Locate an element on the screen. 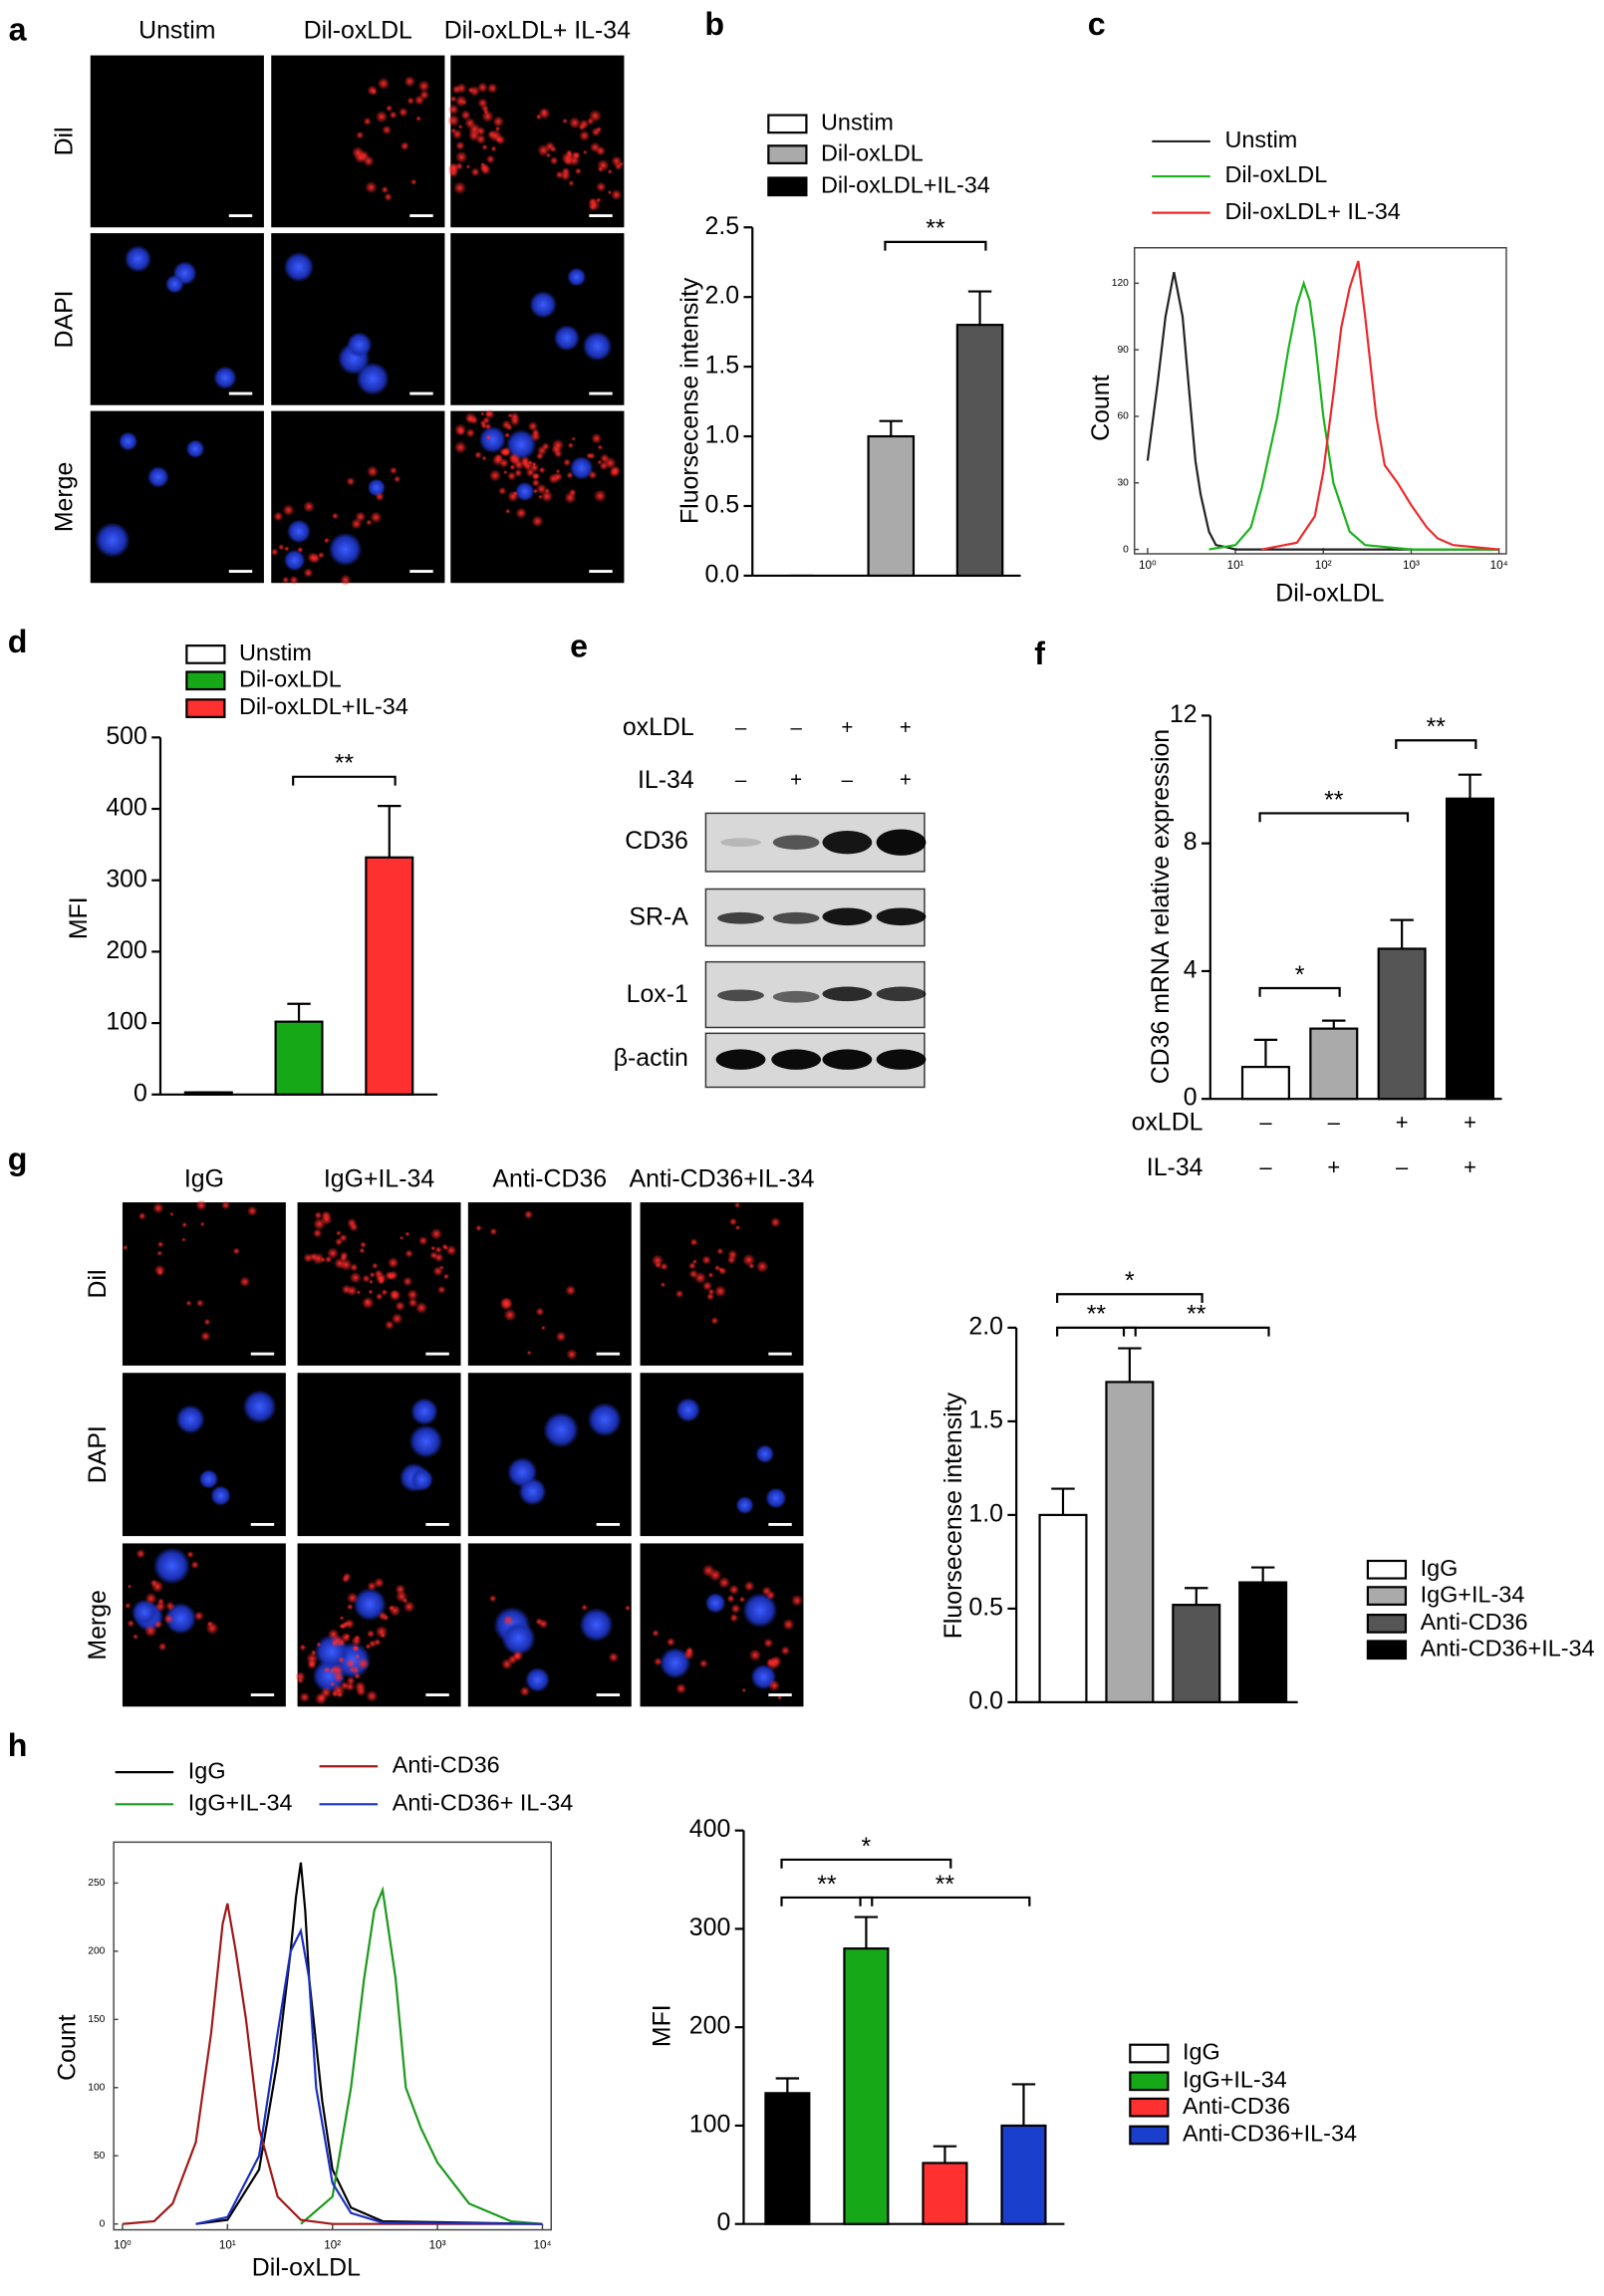 Image resolution: width=1604 pixels, height=2296 pixels. y-tick-label: 400 is located at coordinates (709, 1829).